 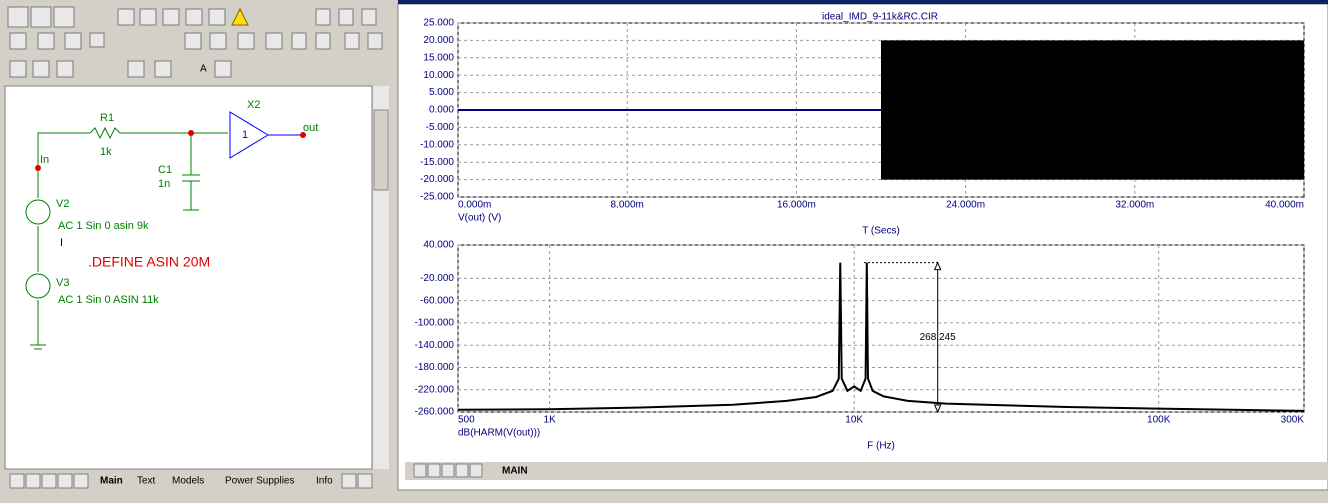 What do you see at coordinates (324, 481) in the screenshot?
I see `tab: Info` at bounding box center [324, 481].